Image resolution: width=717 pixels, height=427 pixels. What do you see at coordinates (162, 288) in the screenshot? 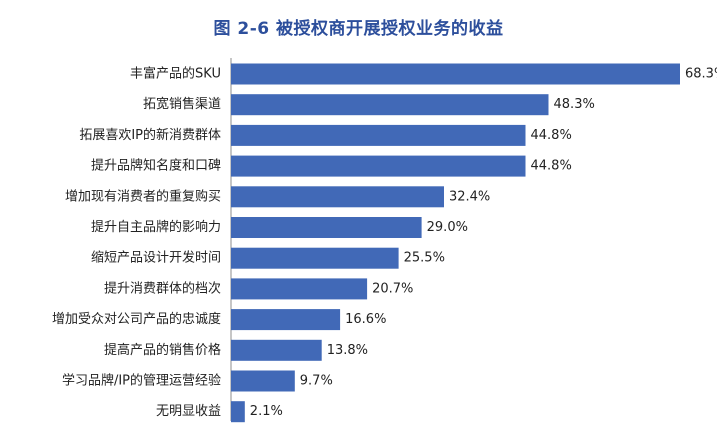
I see `category-label: 提升消费群体的档次` at bounding box center [162, 288].